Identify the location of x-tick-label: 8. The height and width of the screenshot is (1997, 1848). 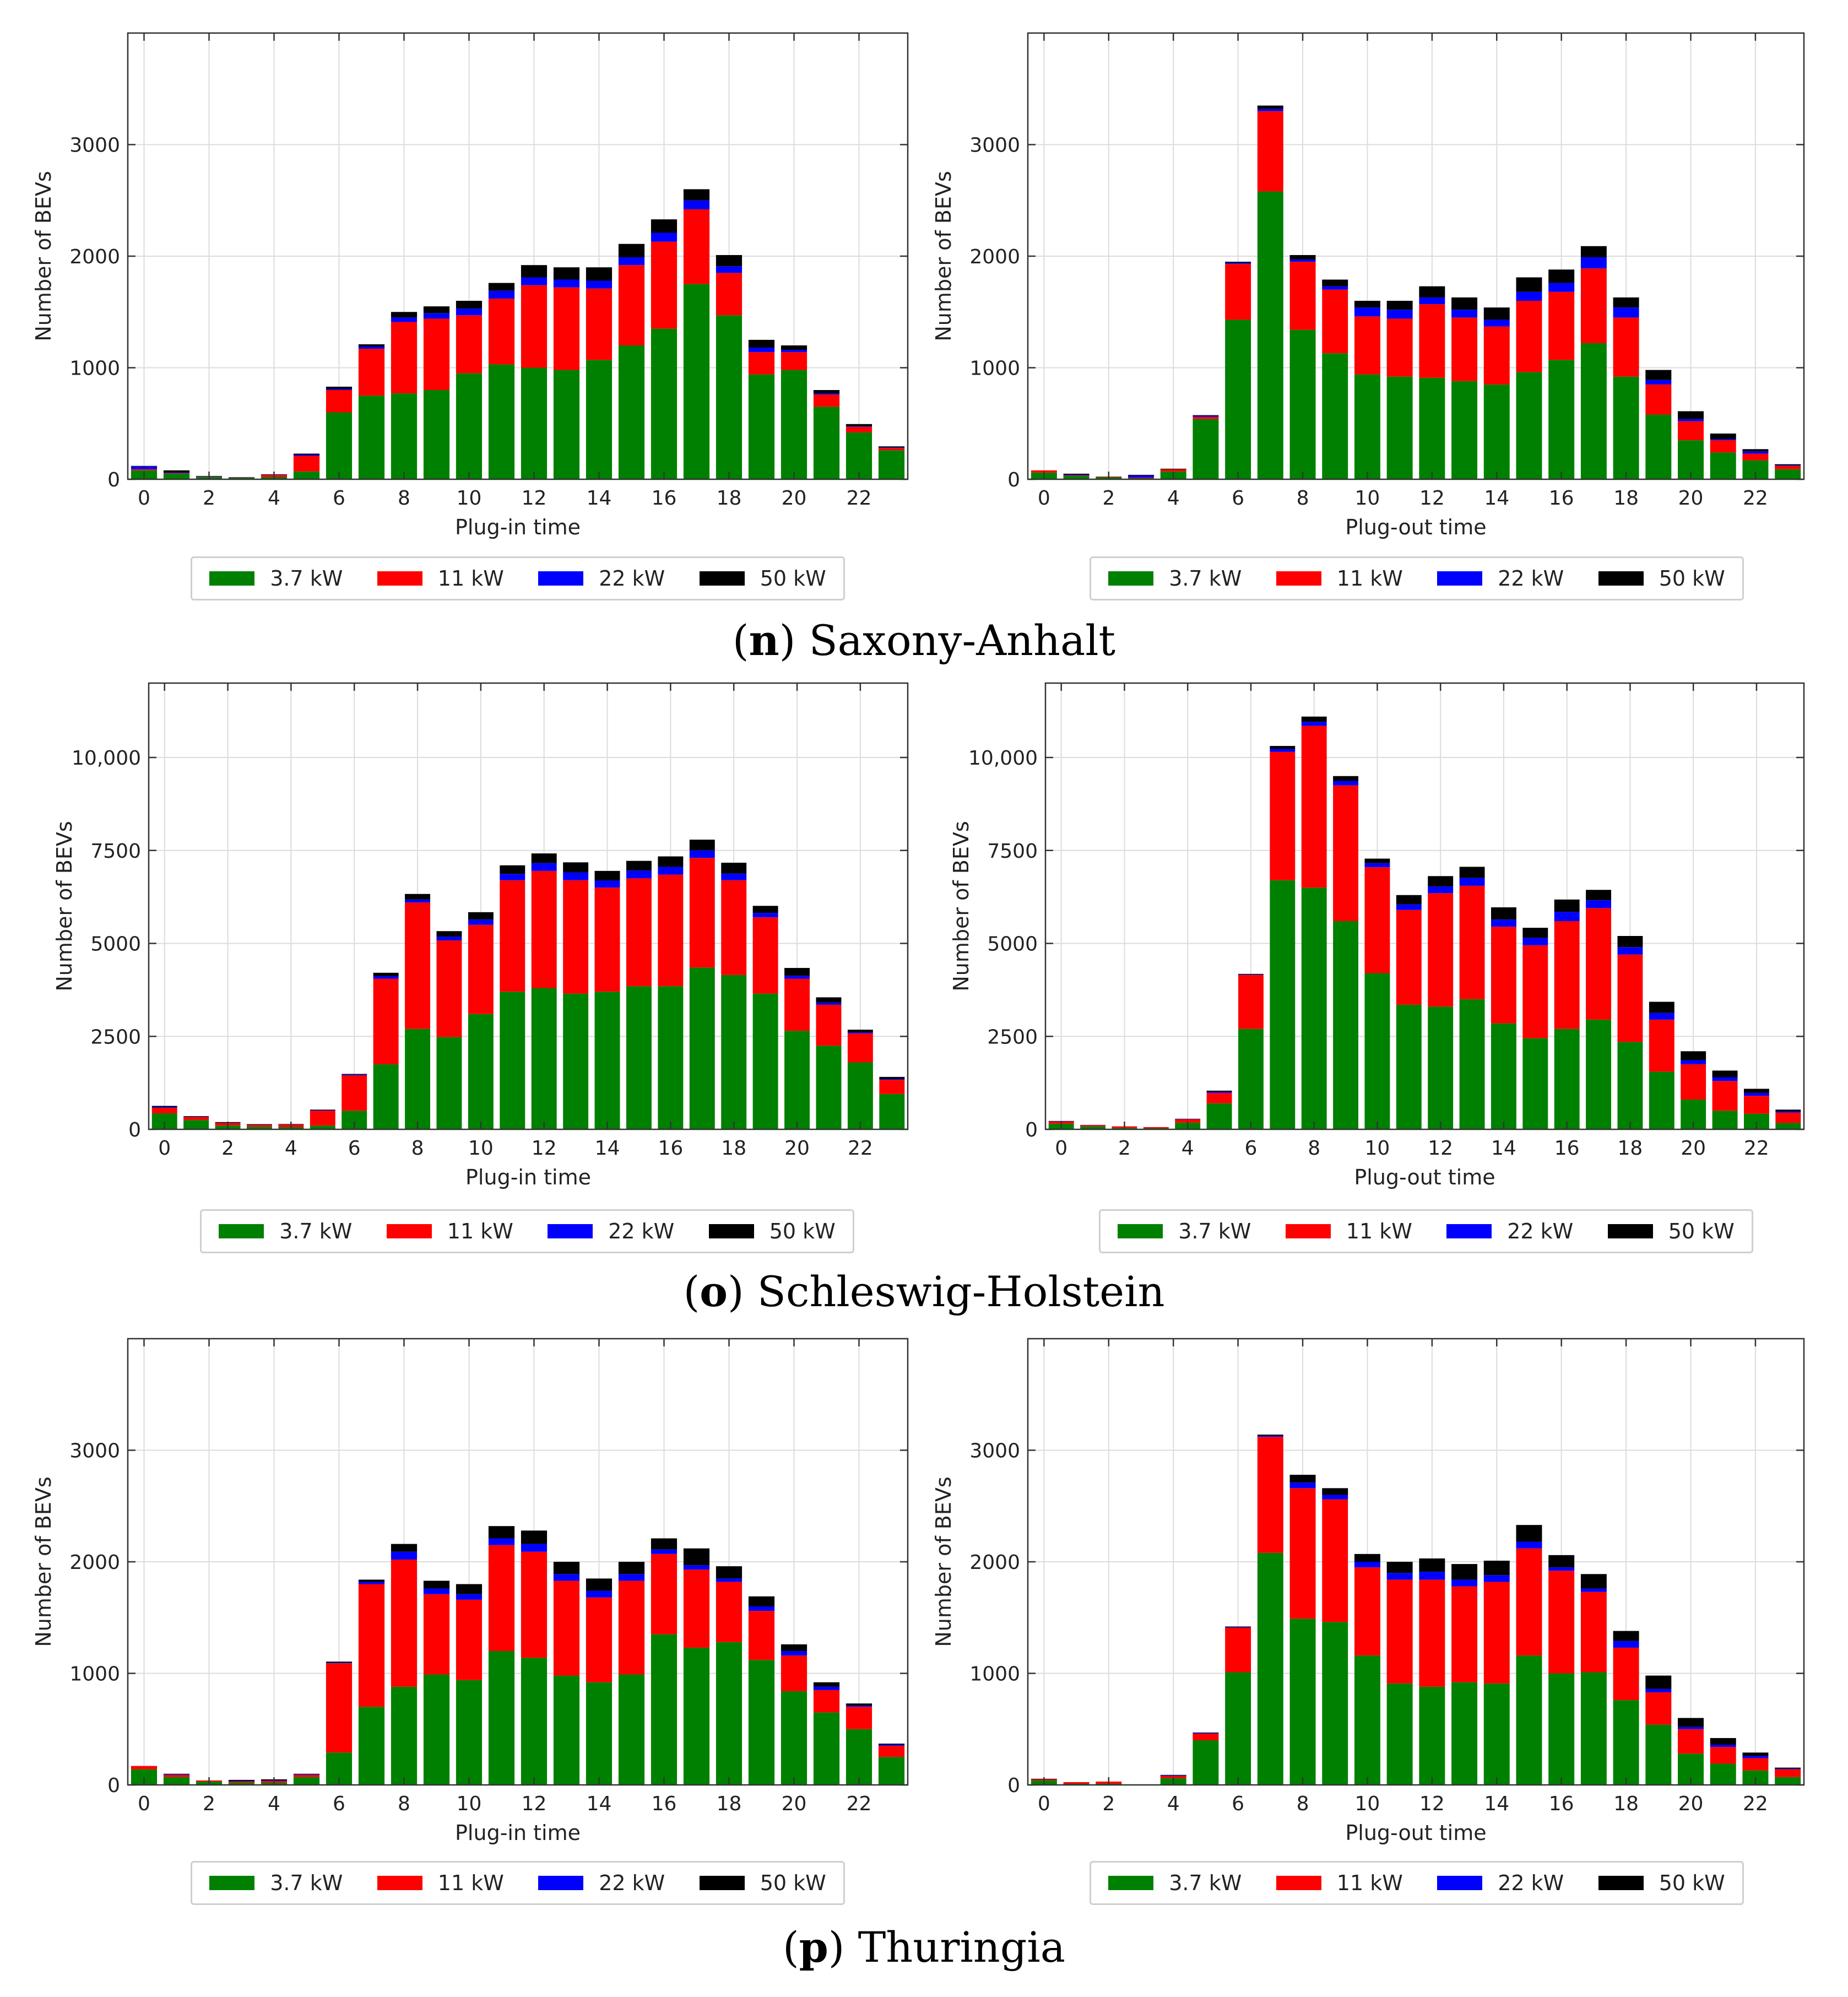
(404, 1804).